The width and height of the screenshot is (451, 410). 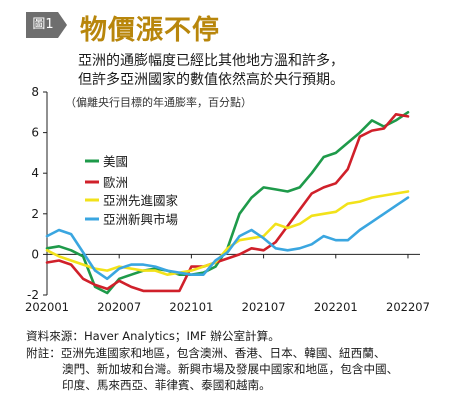 What do you see at coordinates (264, 307) in the screenshot?
I see `x-tick-label: 202107` at bounding box center [264, 307].